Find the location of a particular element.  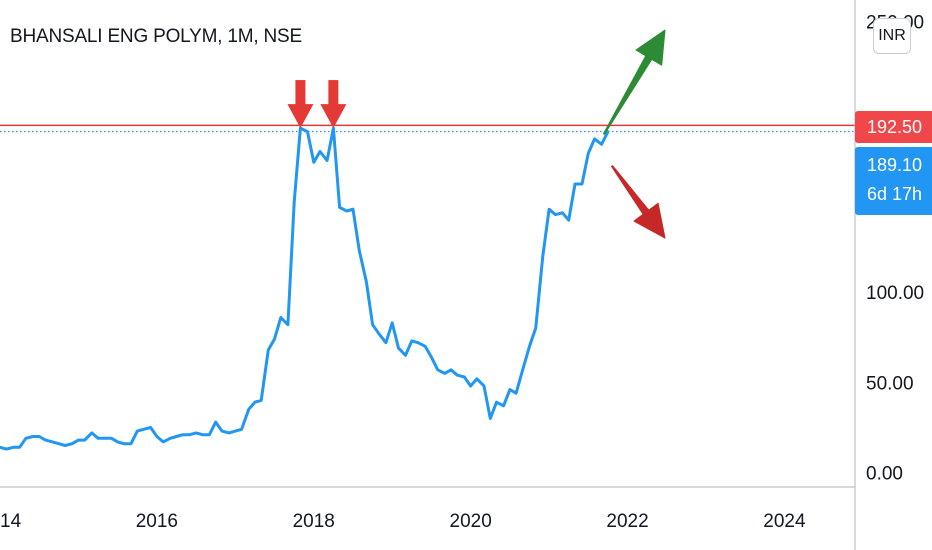

x-tick-label: 14 is located at coordinates (11, 521).